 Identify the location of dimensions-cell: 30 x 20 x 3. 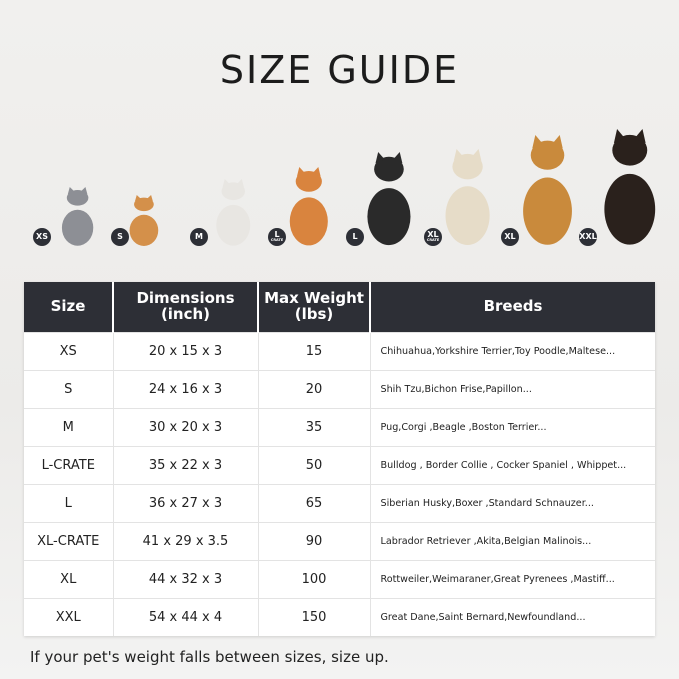
(186, 426).